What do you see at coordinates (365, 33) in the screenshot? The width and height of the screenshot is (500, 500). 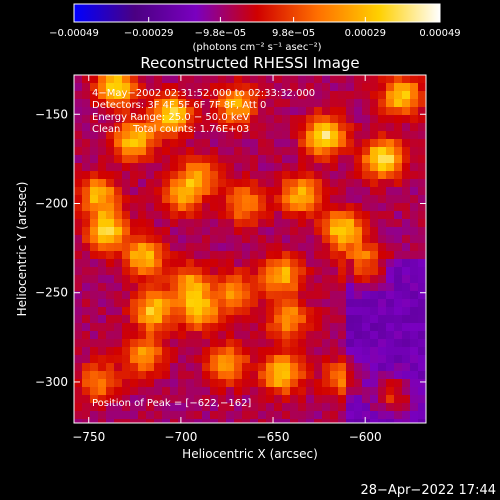 I see `colorbar-tick-label: 0.00029` at bounding box center [365, 33].